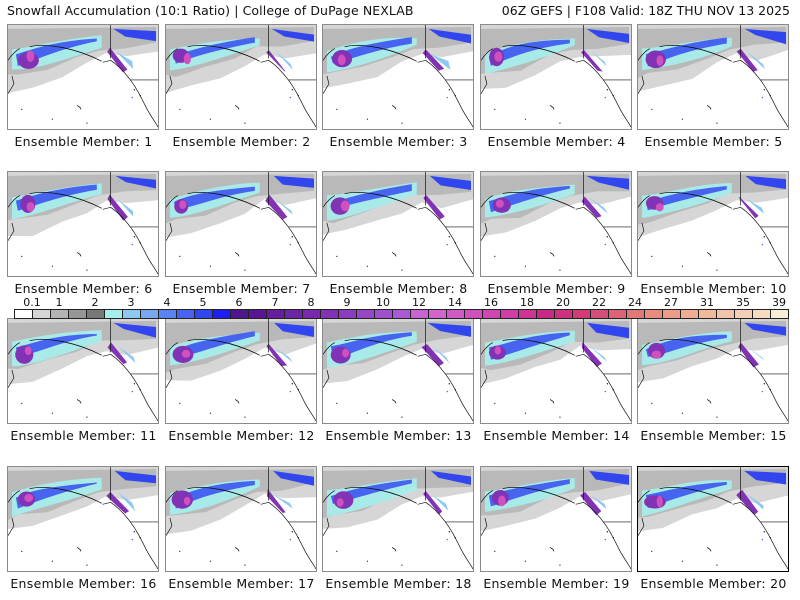 The height and width of the screenshot is (600, 800). What do you see at coordinates (241, 435) in the screenshot?
I see `panel-label: Ensemble Member: 12` at bounding box center [241, 435].